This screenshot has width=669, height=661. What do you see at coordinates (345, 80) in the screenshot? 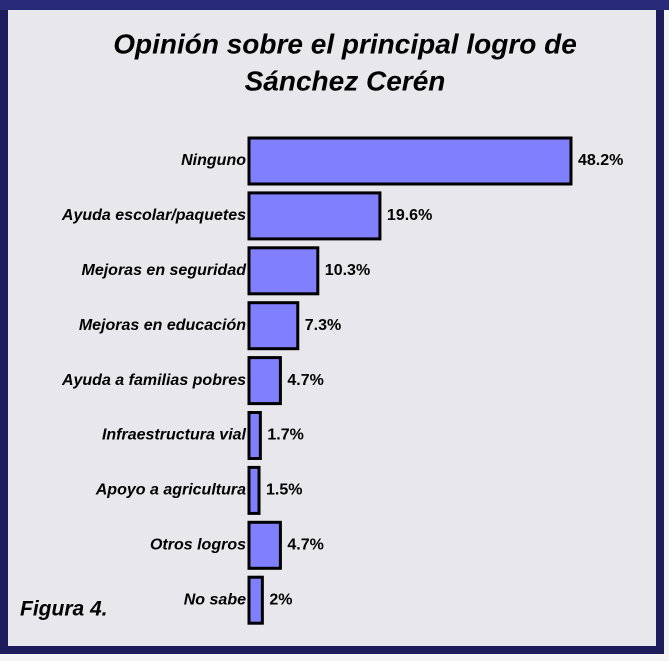
I see `chart-title: Sánchez Cerén` at bounding box center [345, 80].